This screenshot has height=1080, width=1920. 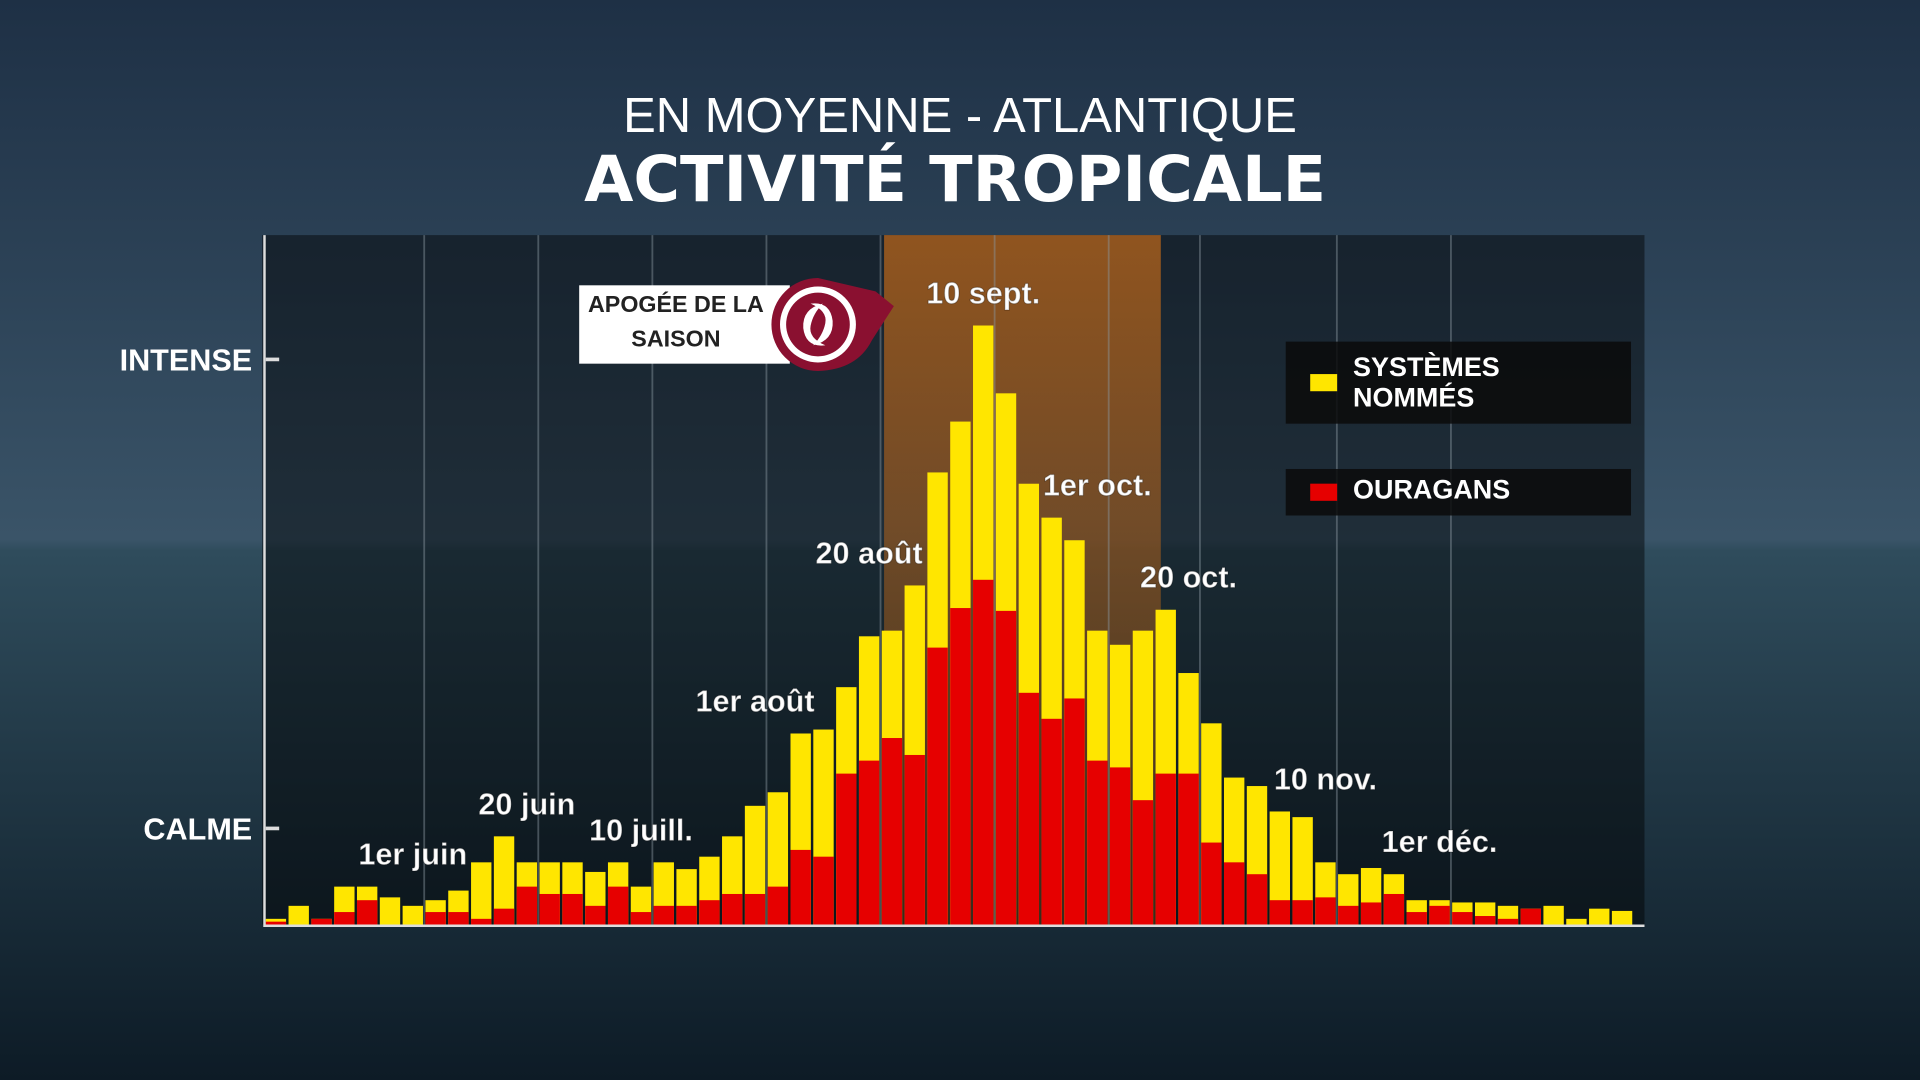 What do you see at coordinates (1325, 779) in the screenshot?
I see `date-label: 10 nov.` at bounding box center [1325, 779].